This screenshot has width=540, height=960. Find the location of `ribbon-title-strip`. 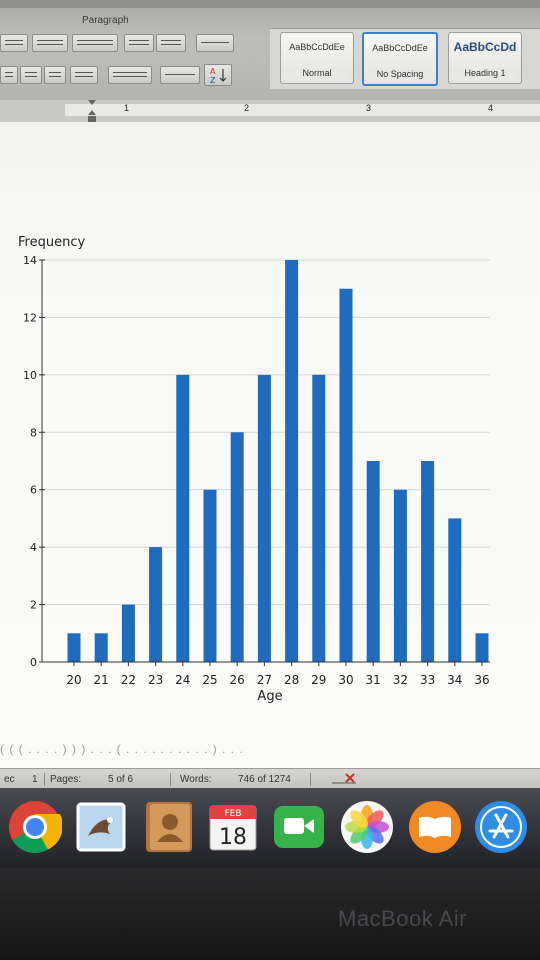

ribbon-title-strip is located at coordinates (270, 4).